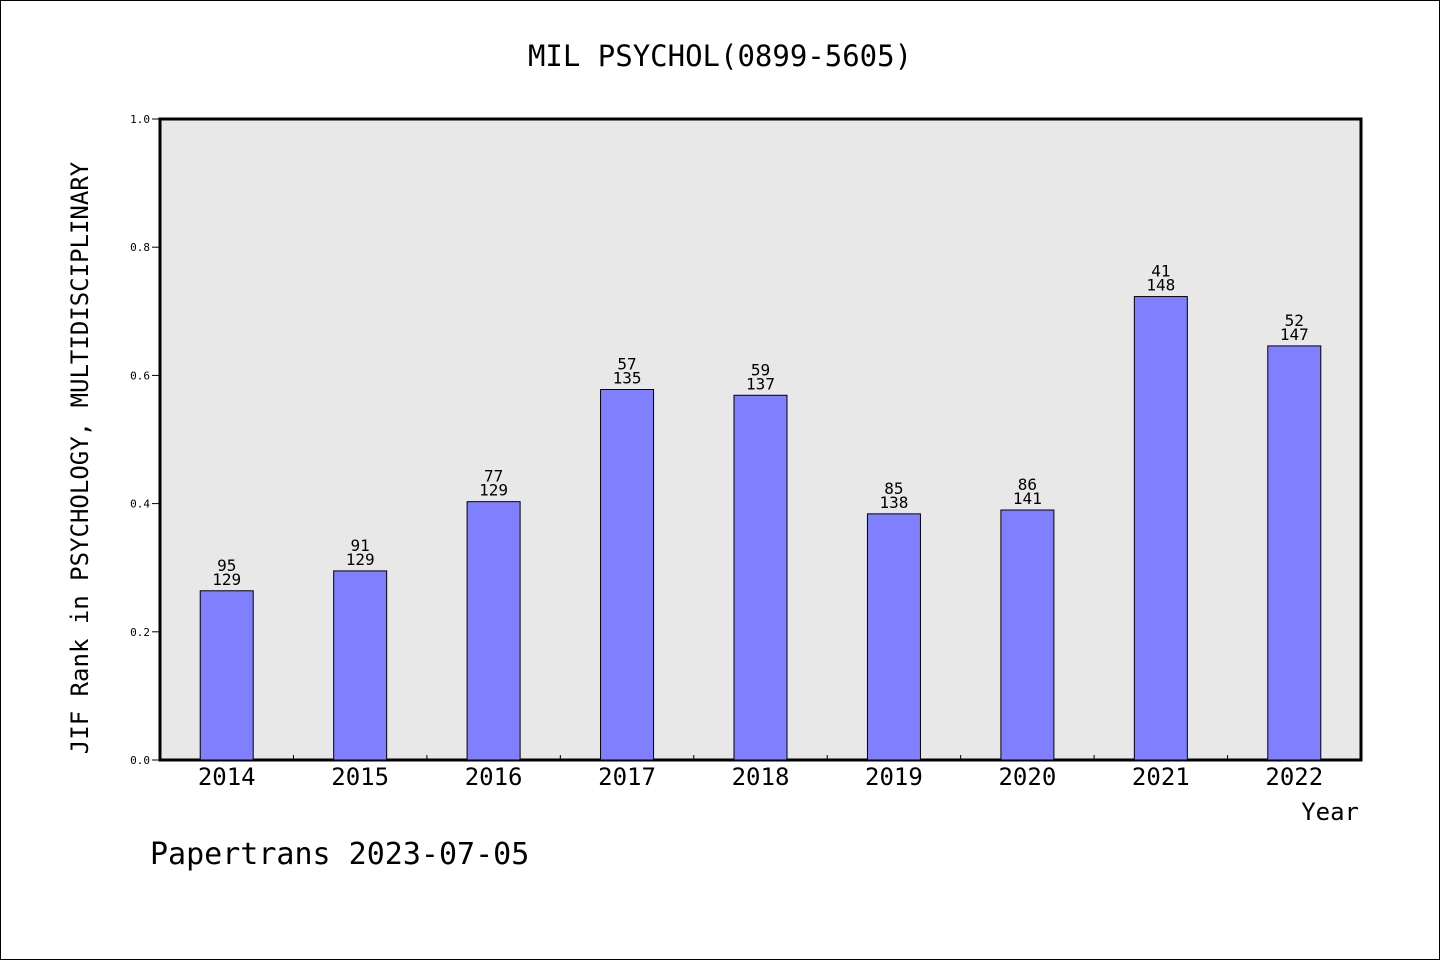  What do you see at coordinates (761, 777) in the screenshot?
I see `x-tick-label: 2018` at bounding box center [761, 777].